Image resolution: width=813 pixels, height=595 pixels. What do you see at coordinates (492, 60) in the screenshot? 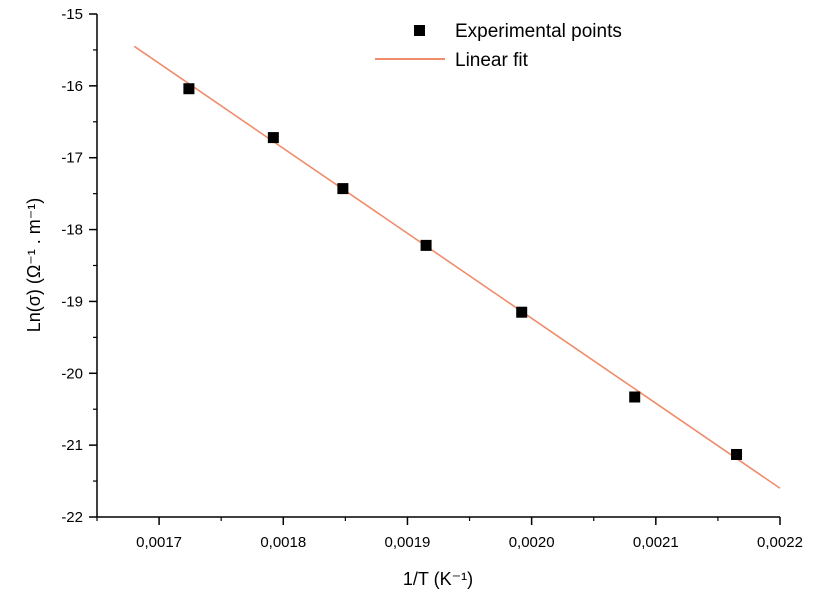
I see `legend-label-linear-fit: Linear fit` at bounding box center [492, 60].